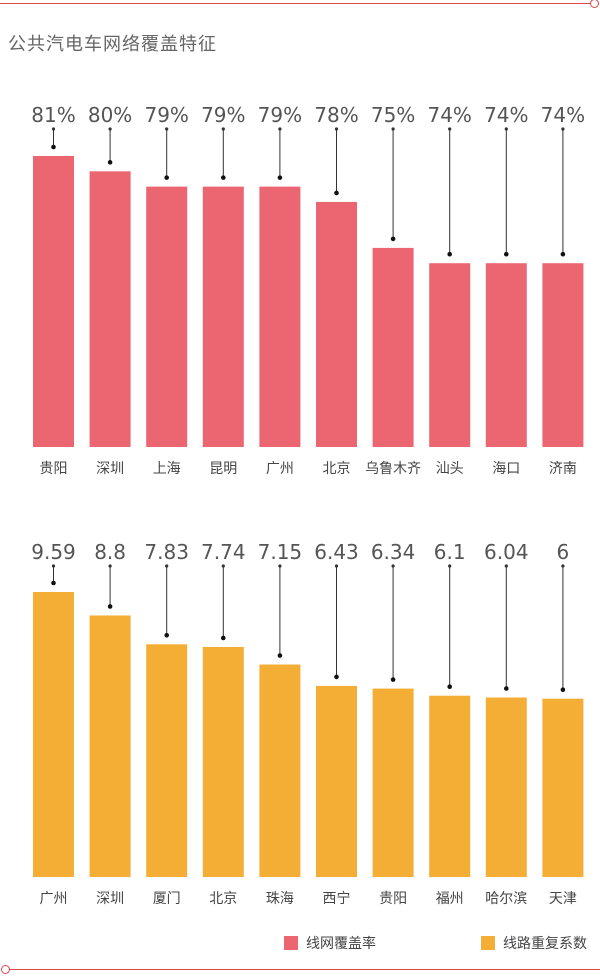 Image resolution: width=600 pixels, height=976 pixels. I want to click on repeat-value-label: 8.8, so click(110, 552).